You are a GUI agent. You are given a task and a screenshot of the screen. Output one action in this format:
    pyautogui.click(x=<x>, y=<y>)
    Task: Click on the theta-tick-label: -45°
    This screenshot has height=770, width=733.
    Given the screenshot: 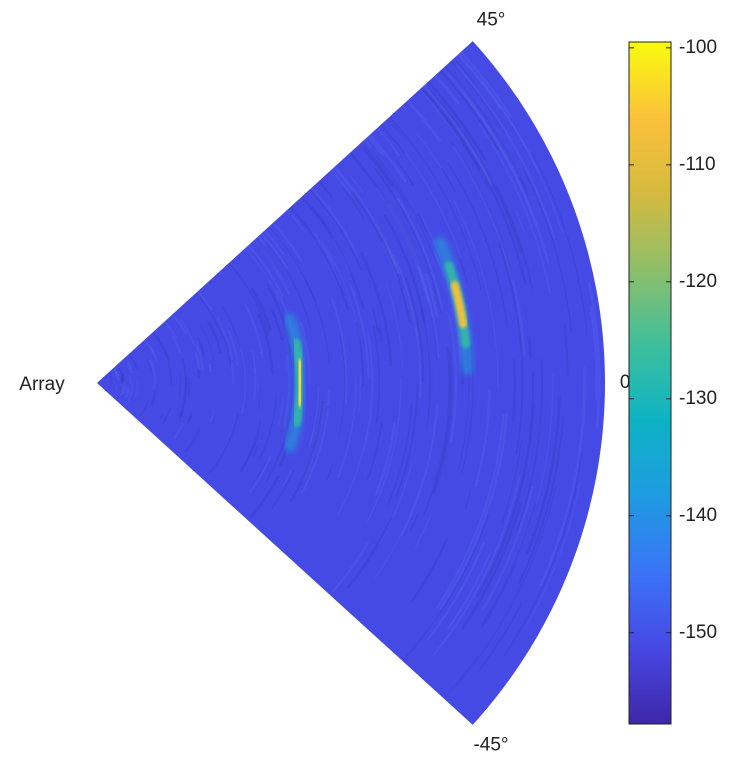 What is the action you would take?
    pyautogui.click(x=490, y=745)
    